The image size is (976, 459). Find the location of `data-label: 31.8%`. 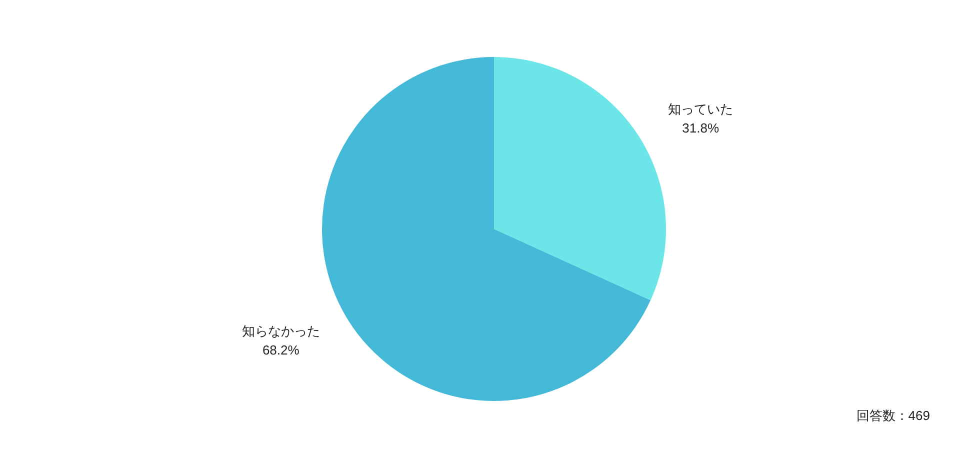

data-label: 31.8% is located at coordinates (701, 128).